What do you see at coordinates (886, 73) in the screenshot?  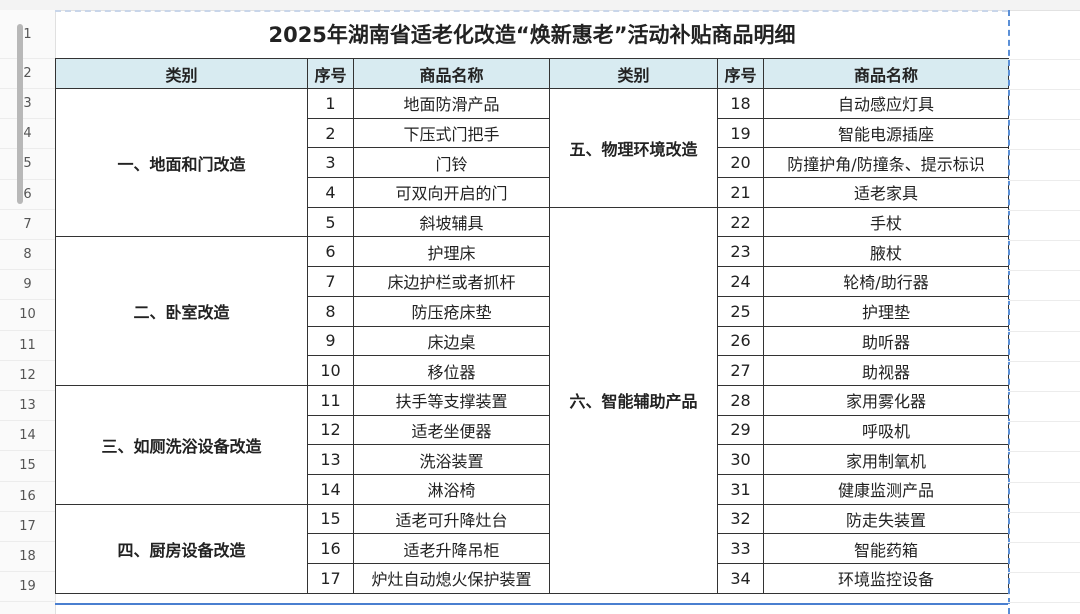 I see `header-name-2: 商品名称` at bounding box center [886, 73].